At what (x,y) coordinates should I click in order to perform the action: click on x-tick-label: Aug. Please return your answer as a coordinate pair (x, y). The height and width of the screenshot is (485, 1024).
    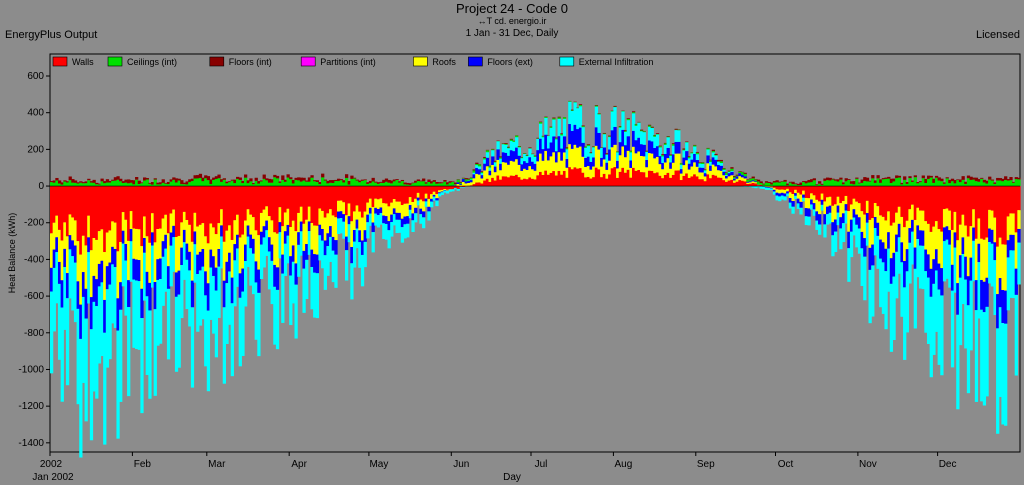
    Looking at the image, I should click on (623, 464).